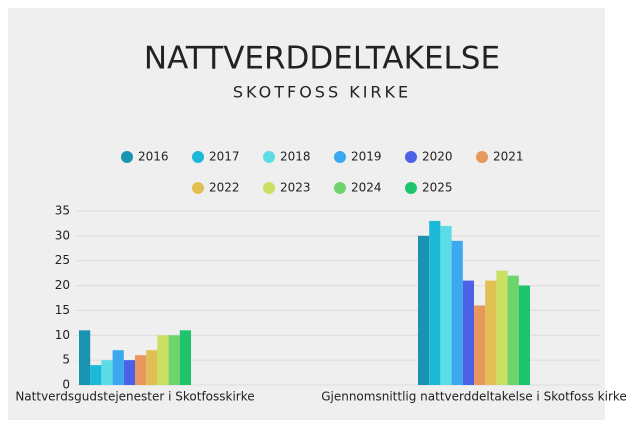 The width and height of the screenshot is (638, 441). Describe the element at coordinates (295, 188) in the screenshot. I see `legend-label: 2023` at that location.